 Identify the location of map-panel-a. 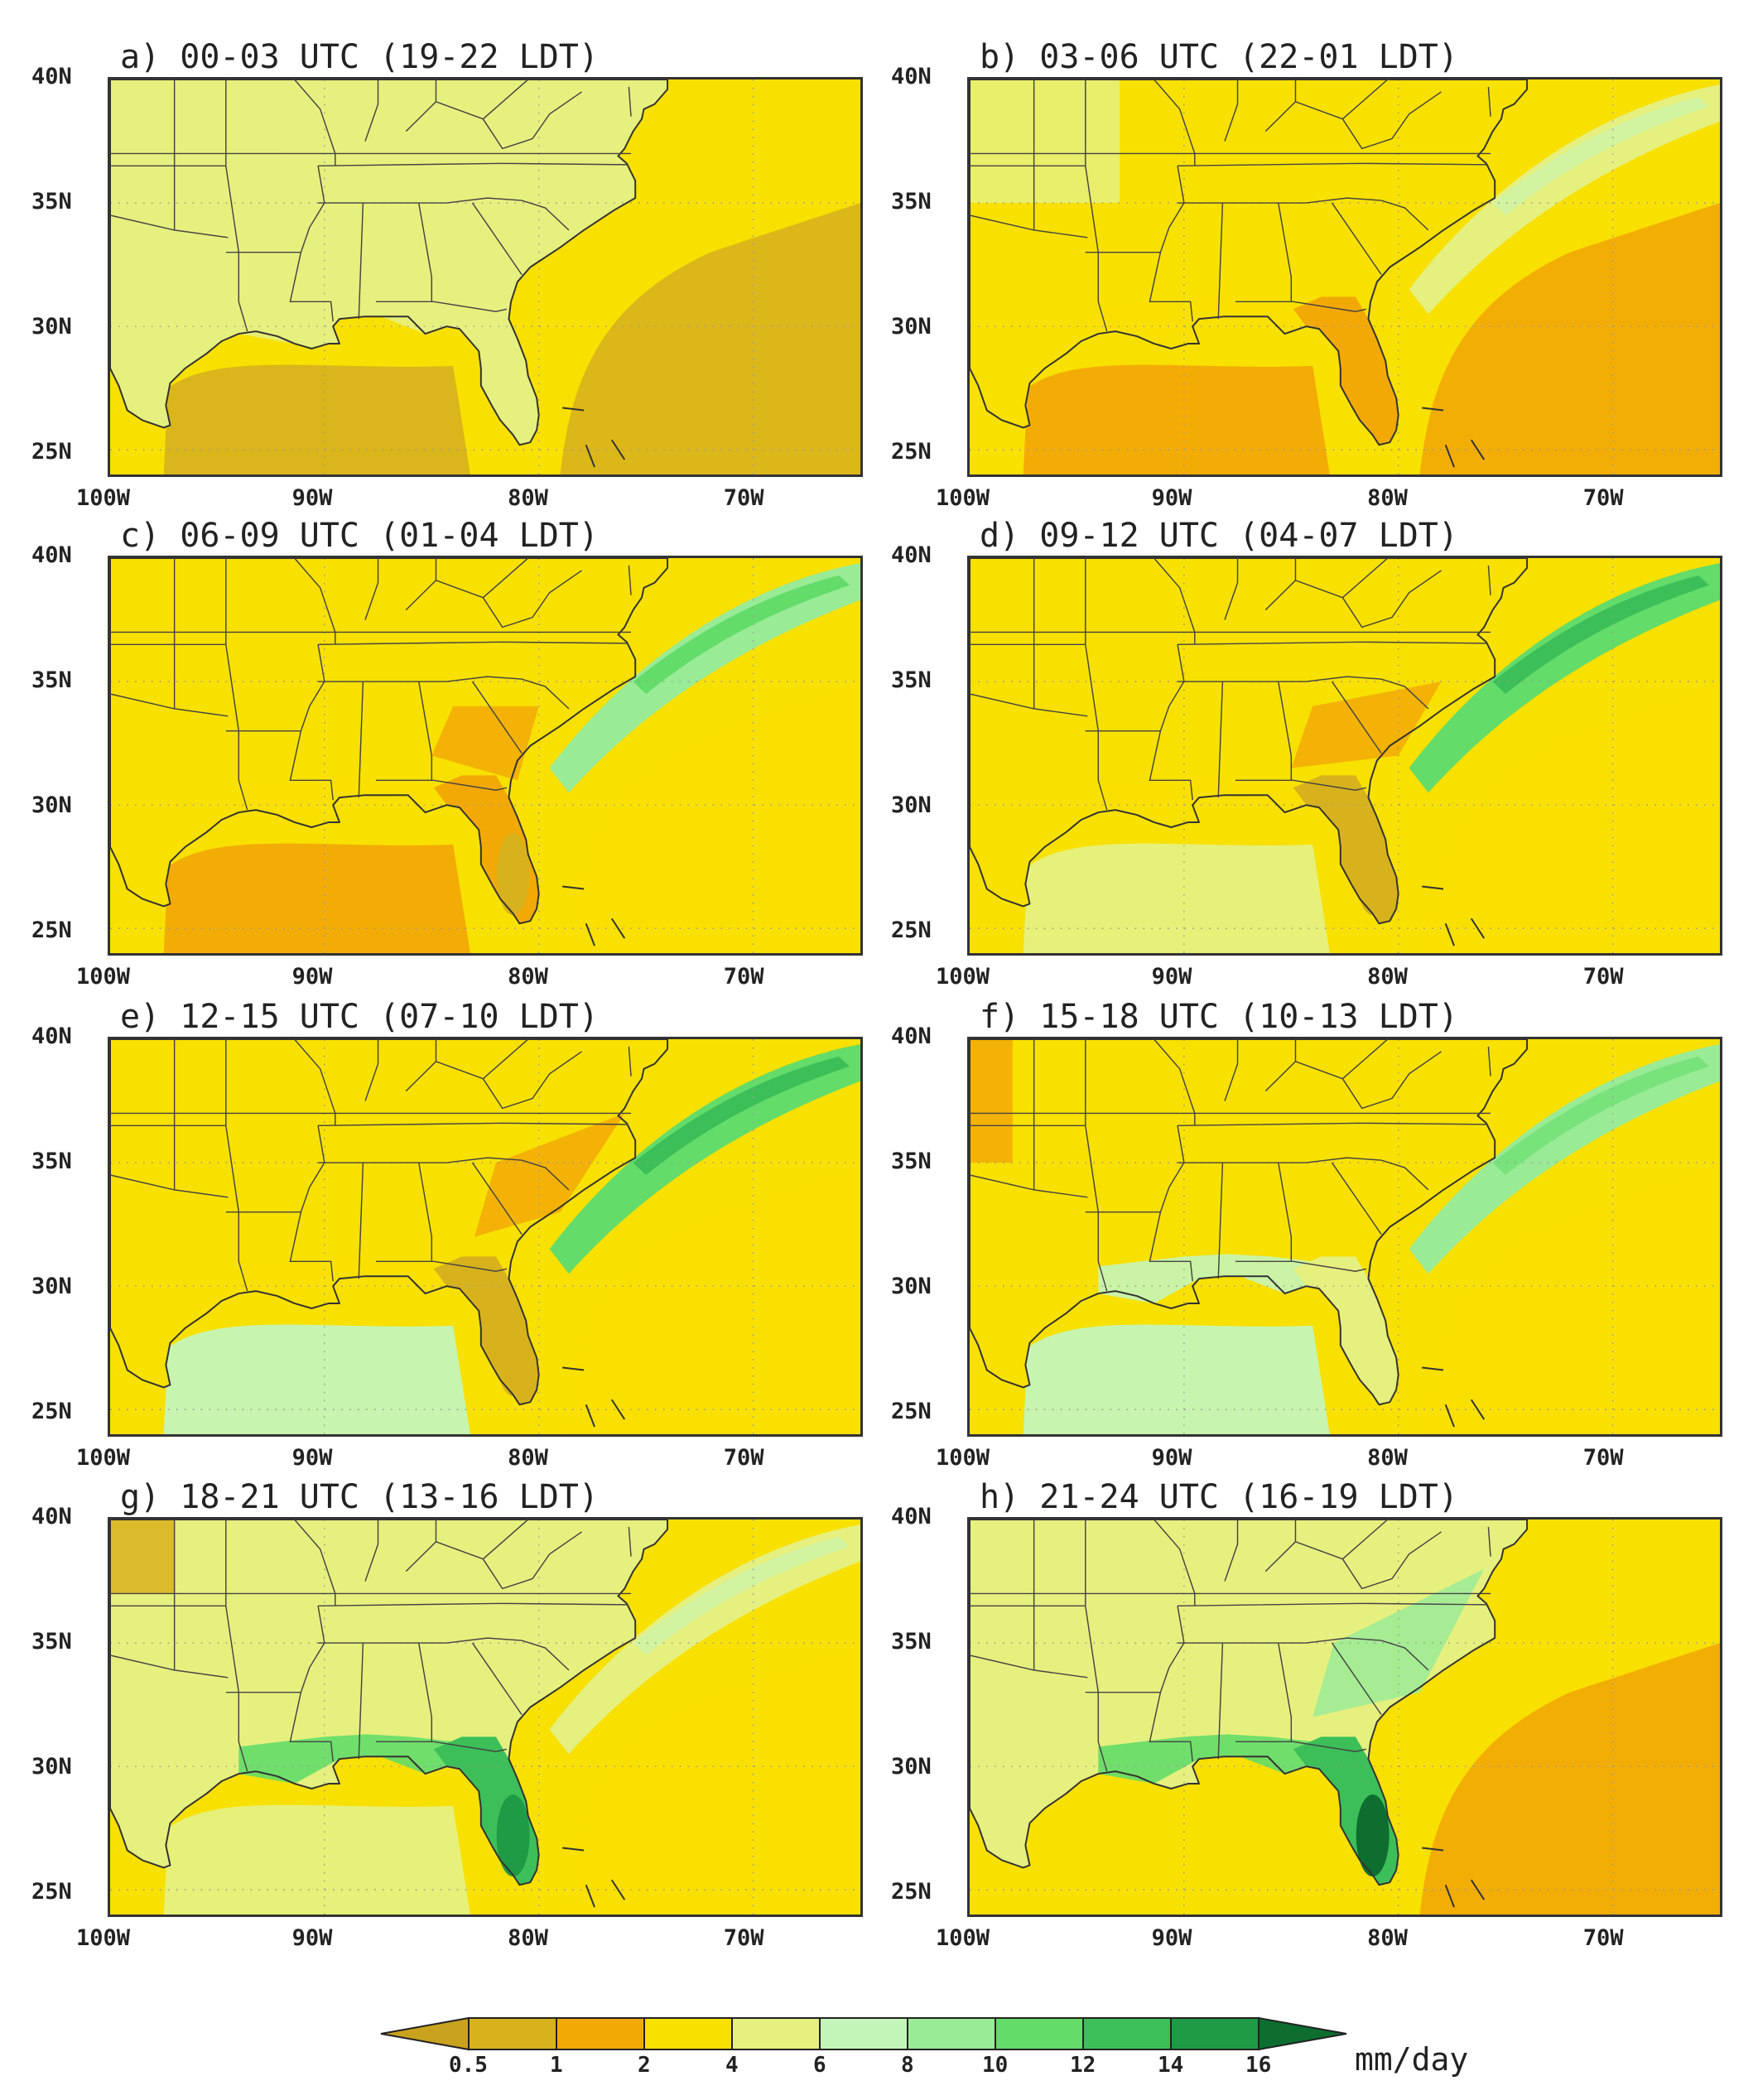
(486, 277).